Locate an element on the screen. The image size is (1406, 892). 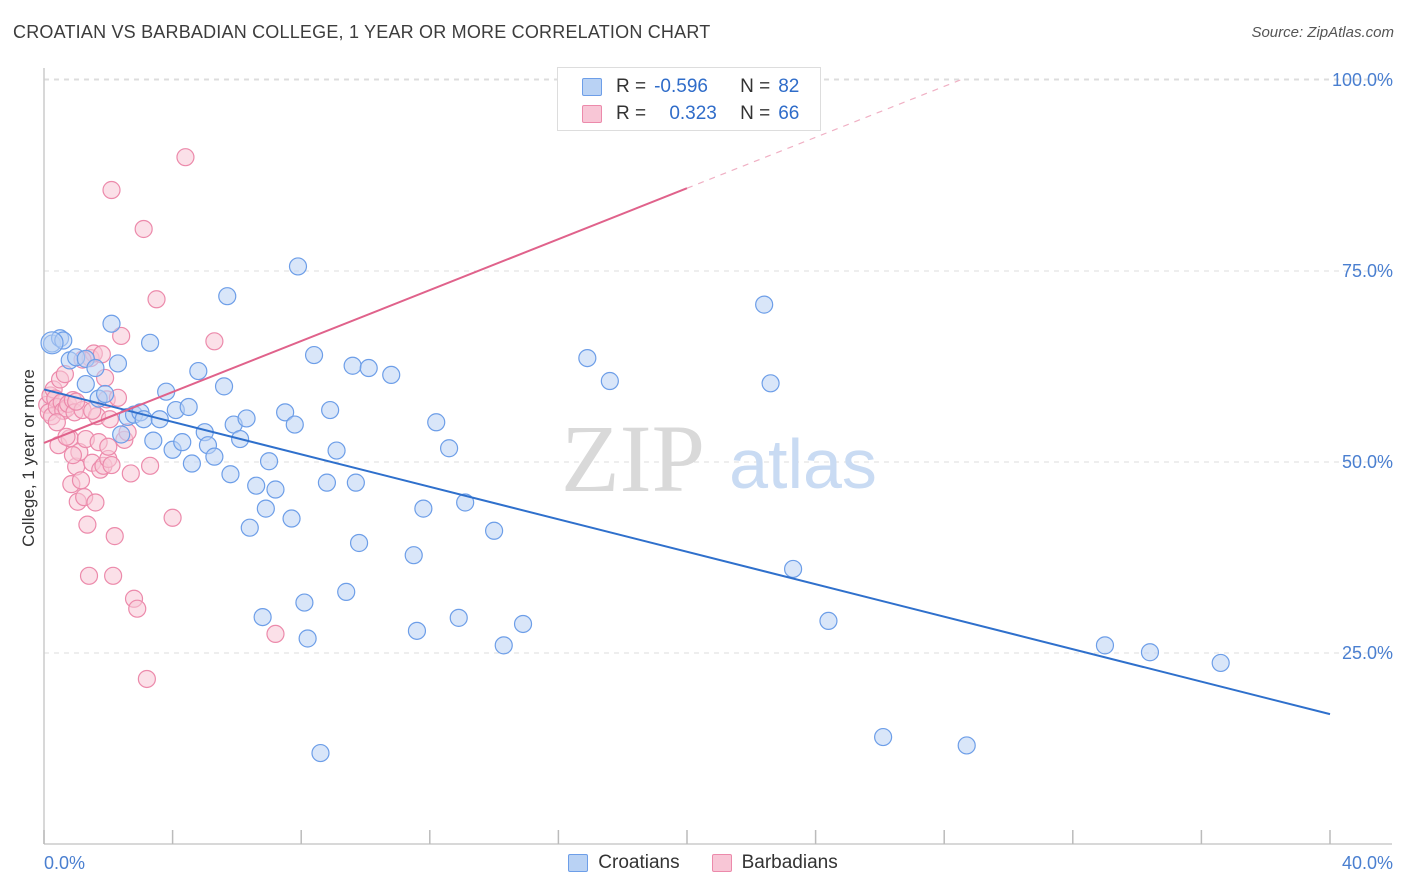
source-credit: Source: ZipAtlas.com is located at coordinates (1322, 32).